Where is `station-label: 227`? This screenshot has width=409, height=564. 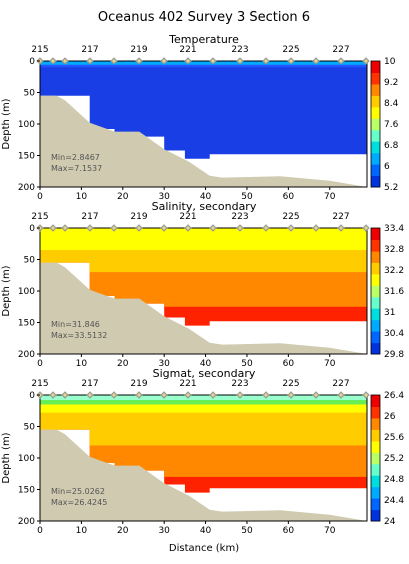 station-label: 227 is located at coordinates (340, 384).